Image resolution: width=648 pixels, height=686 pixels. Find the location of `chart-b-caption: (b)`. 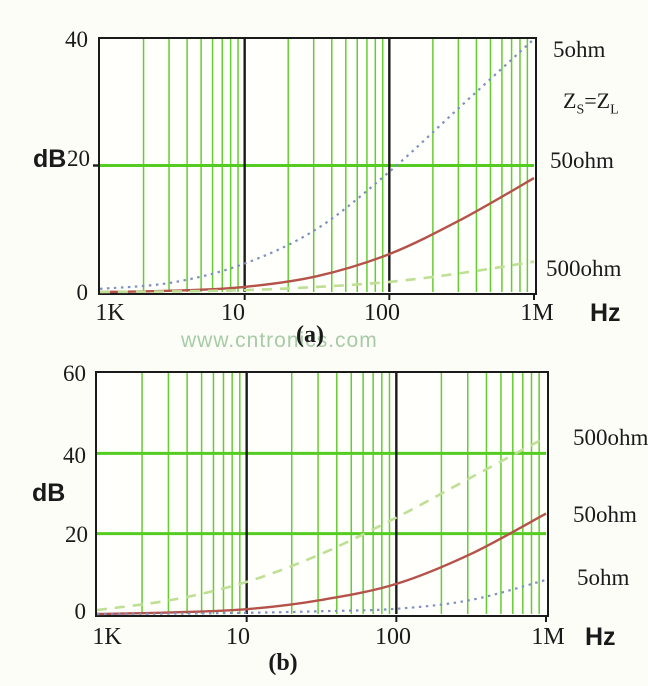

chart-b-caption: (b) is located at coordinates (283, 663).